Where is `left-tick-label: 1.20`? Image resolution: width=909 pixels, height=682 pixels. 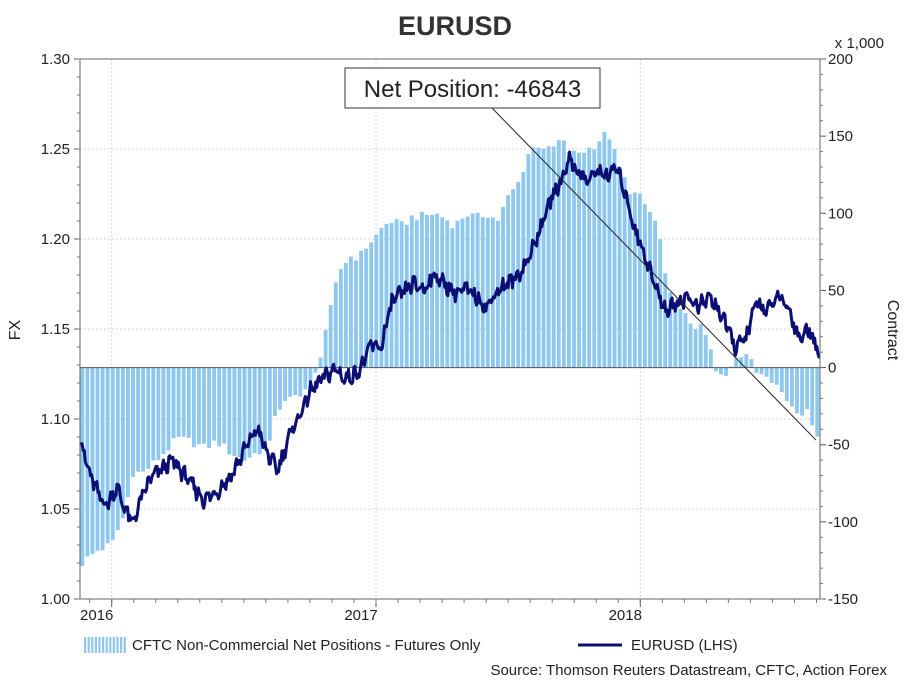
left-tick-label: 1.20 is located at coordinates (55, 239).